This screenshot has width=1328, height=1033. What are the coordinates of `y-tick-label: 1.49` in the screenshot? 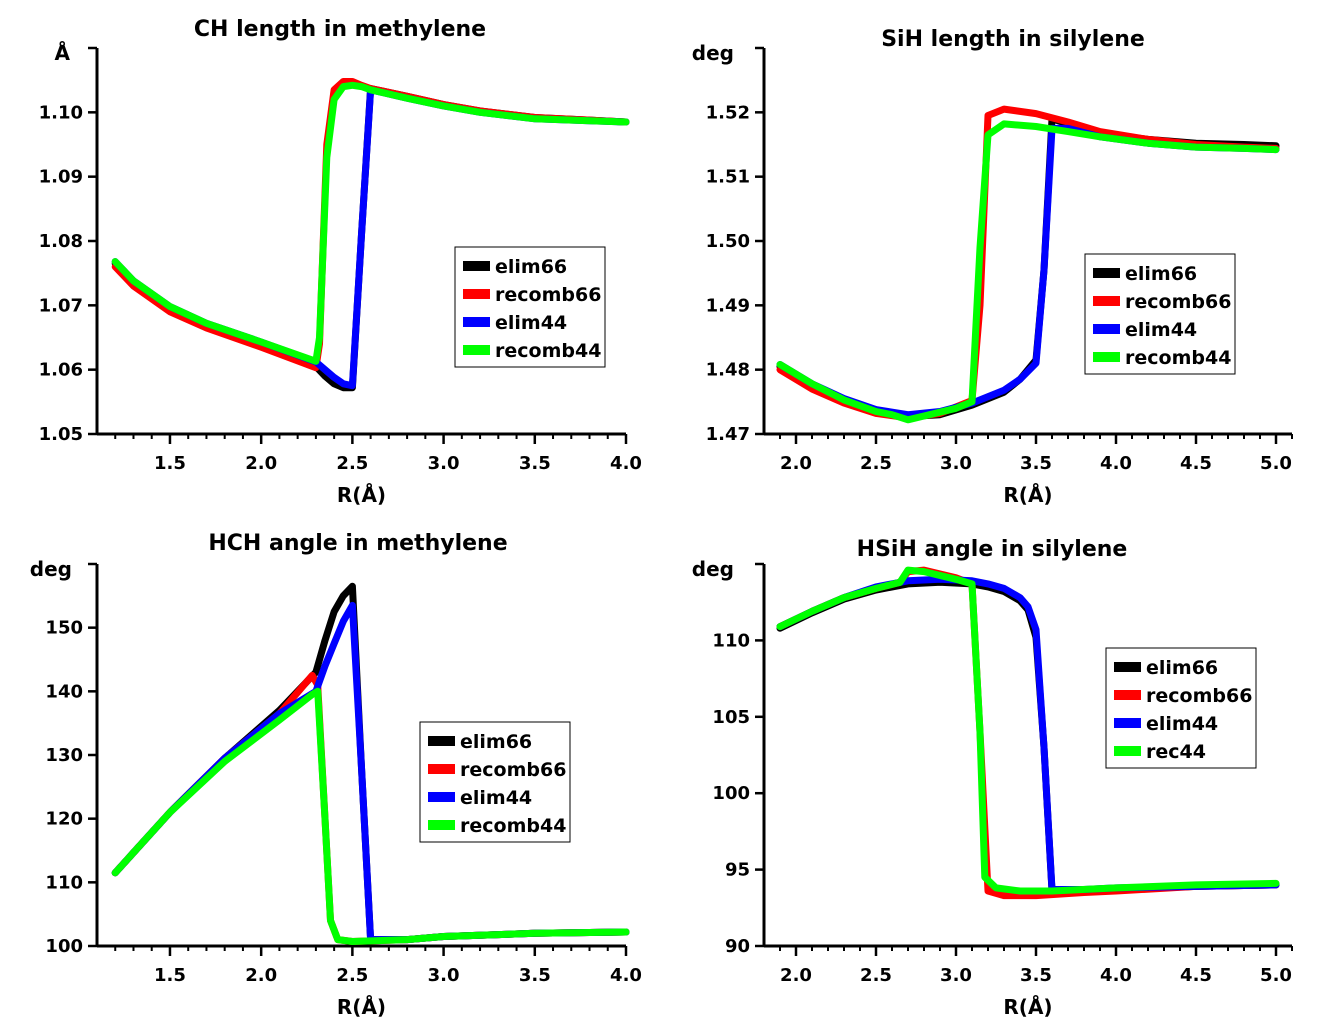 It's located at (728, 305).